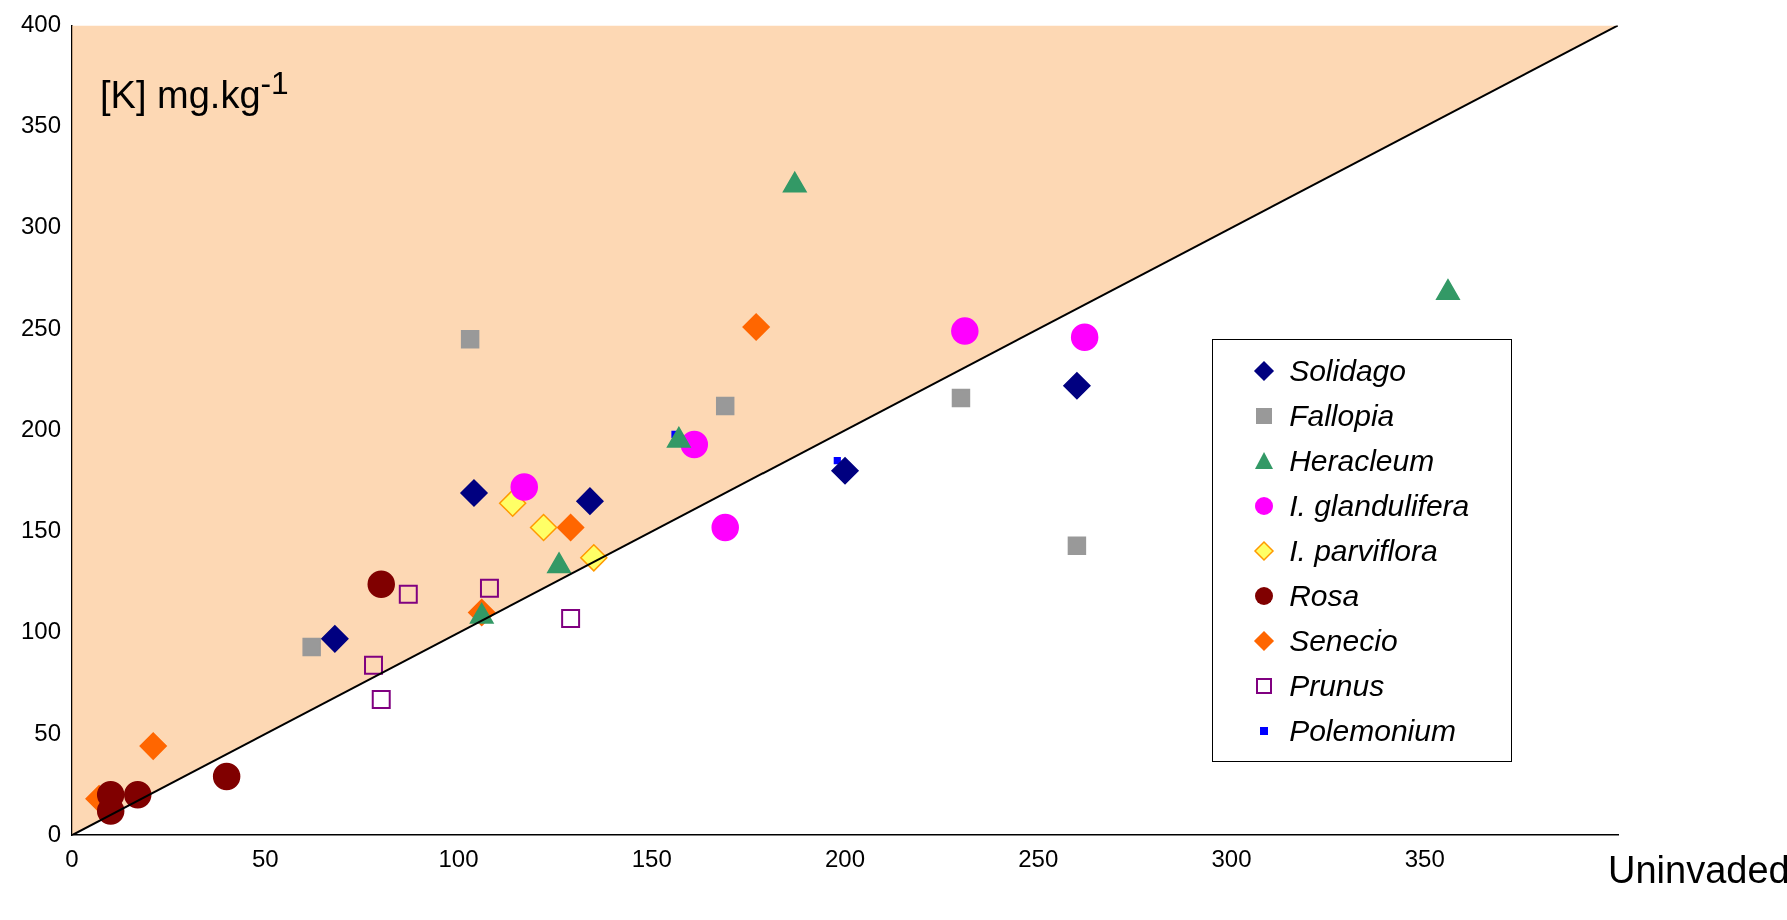 The height and width of the screenshot is (920, 1787). Describe the element at coordinates (458, 859) in the screenshot. I see `x-tick-label: 100` at that location.